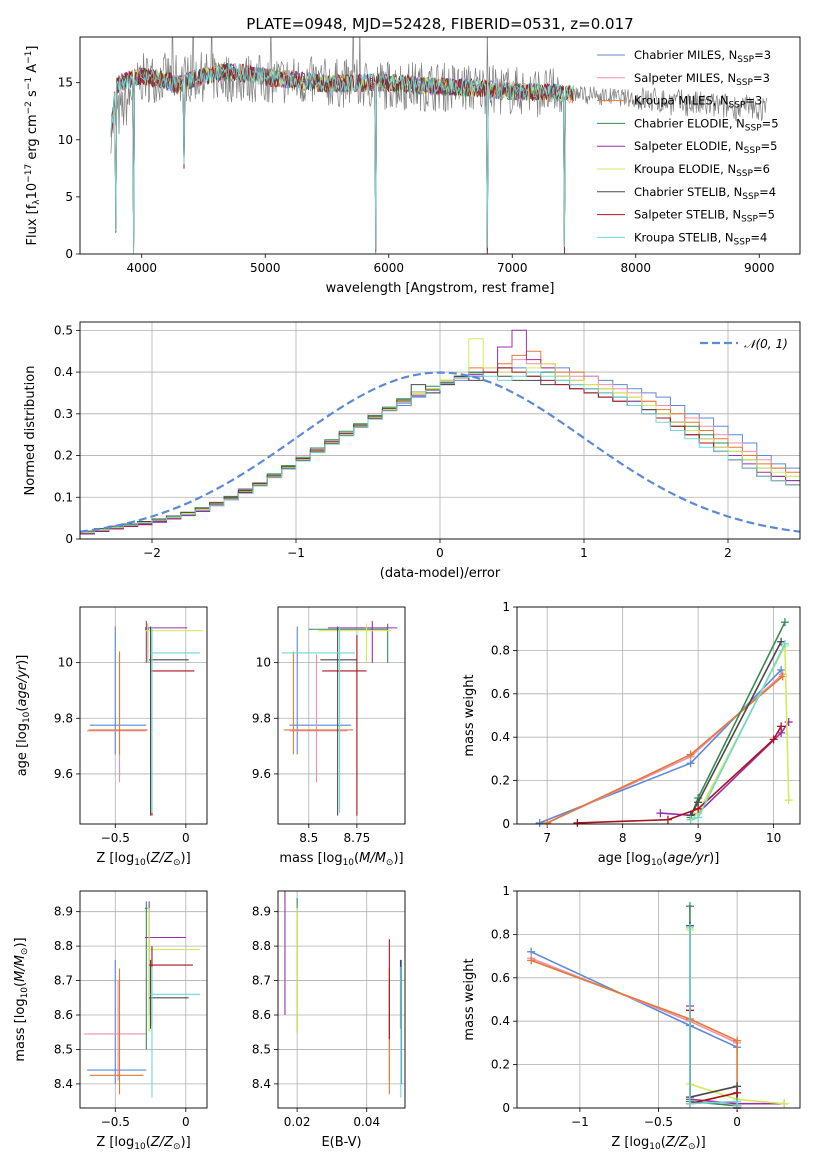 This screenshot has width=819, height=1170. Describe the element at coordinates (296, 553) in the screenshot. I see `x-tick-label: −1` at that location.